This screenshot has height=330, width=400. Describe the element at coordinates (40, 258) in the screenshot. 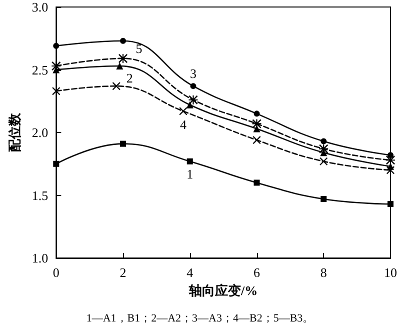

I see `y-tick-label: 1.0` at that location.